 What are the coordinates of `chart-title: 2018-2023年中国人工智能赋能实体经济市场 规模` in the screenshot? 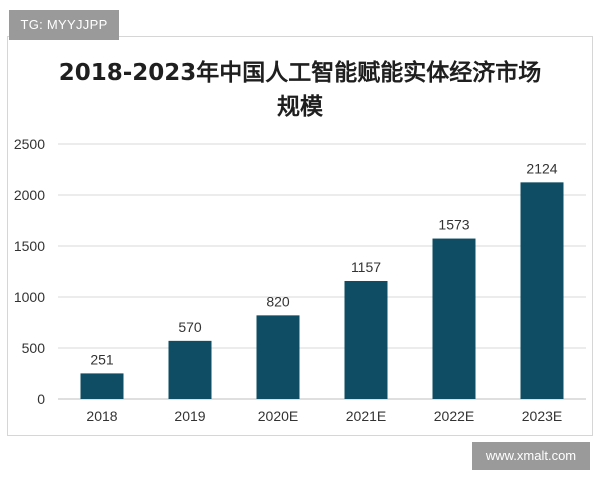 It's located at (300, 90).